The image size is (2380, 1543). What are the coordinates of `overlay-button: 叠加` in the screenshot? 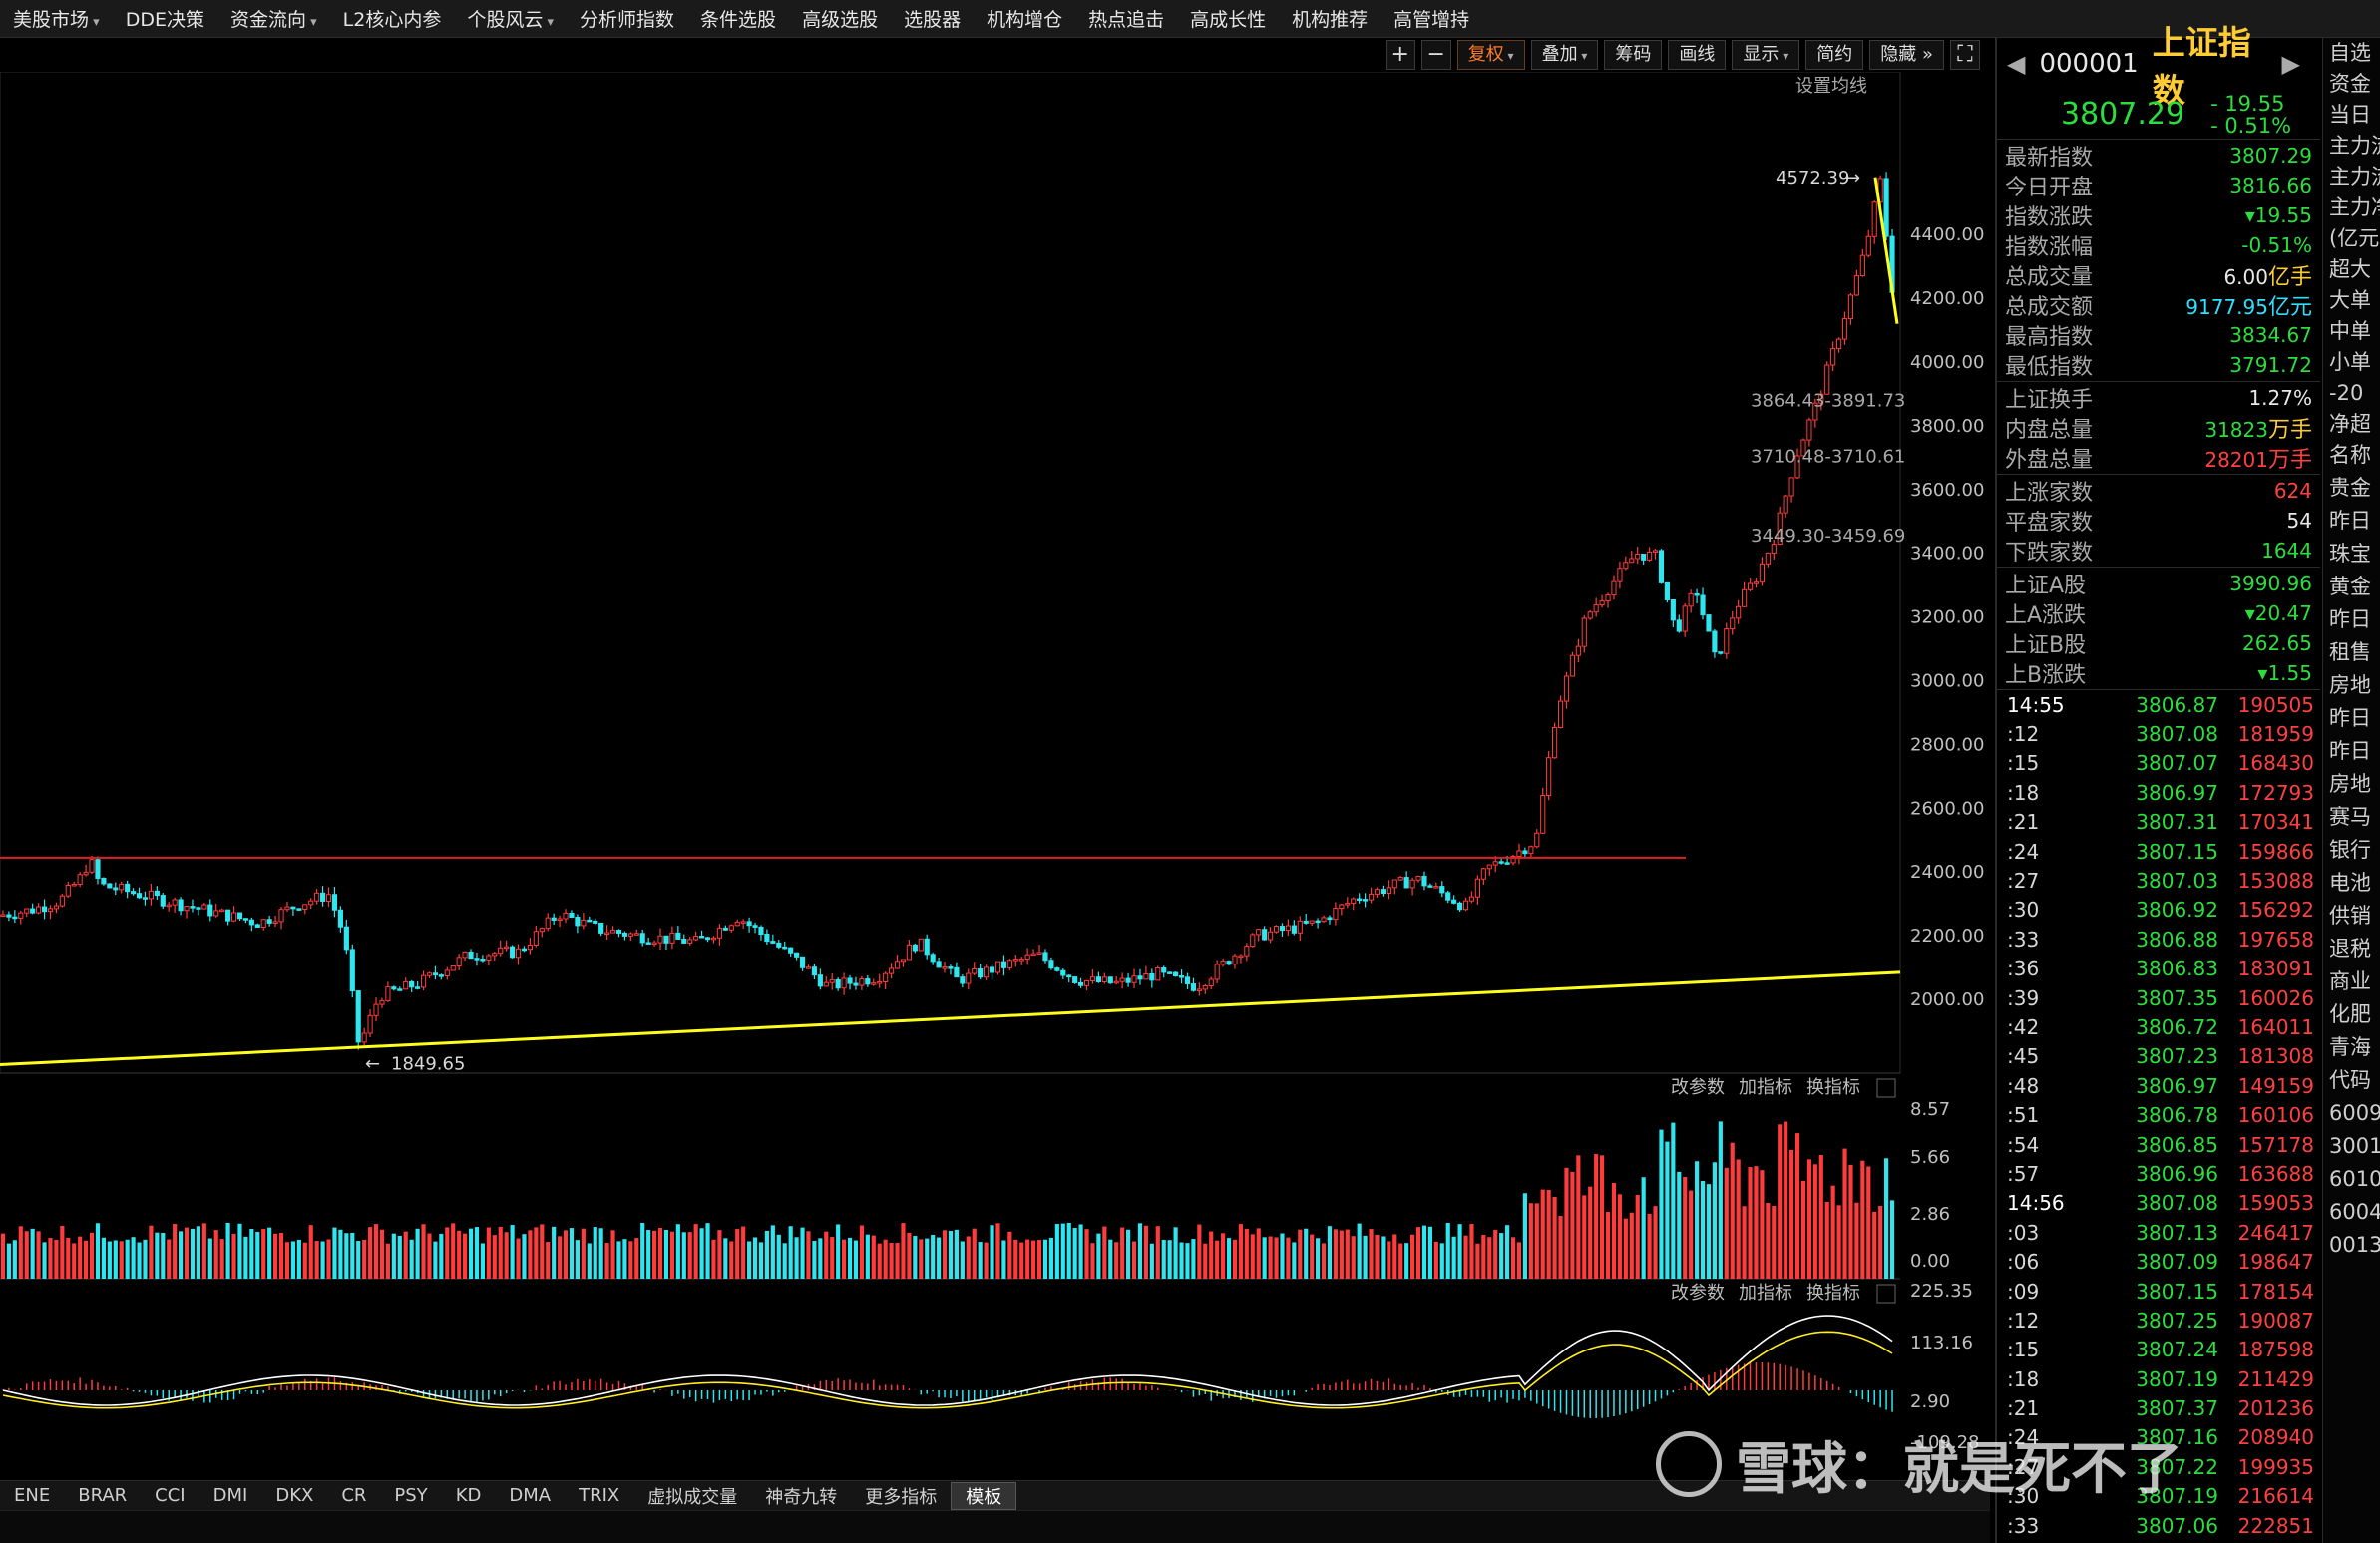 It's located at (1565, 55).